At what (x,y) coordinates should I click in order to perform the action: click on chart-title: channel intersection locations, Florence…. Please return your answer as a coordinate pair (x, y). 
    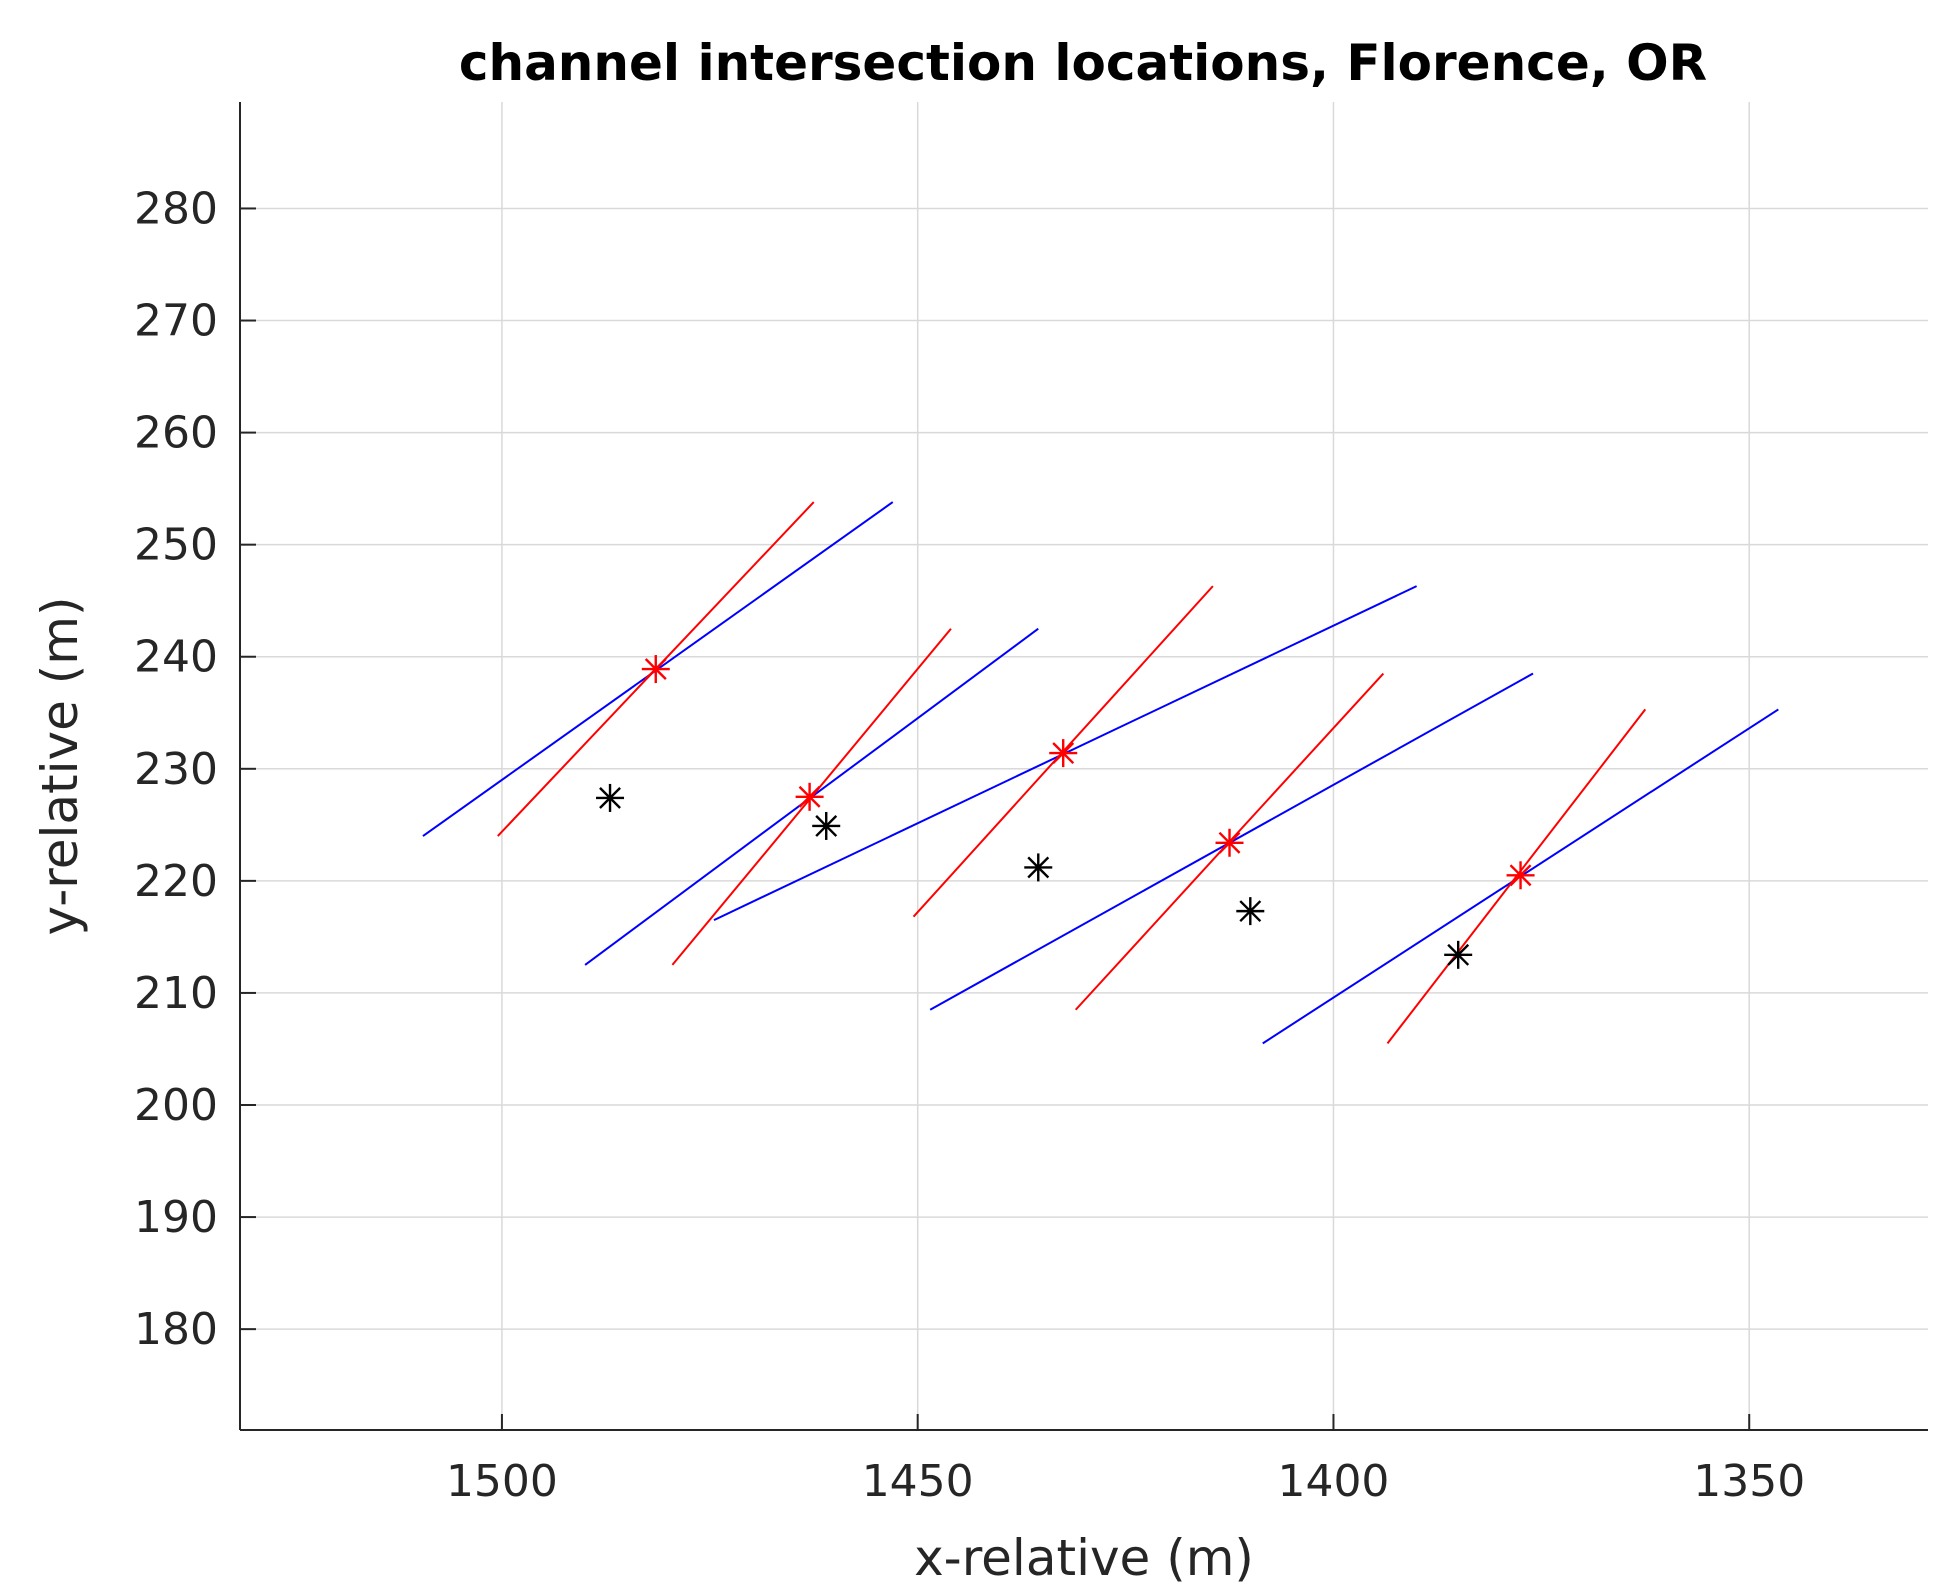
    Looking at the image, I should click on (1083, 63).